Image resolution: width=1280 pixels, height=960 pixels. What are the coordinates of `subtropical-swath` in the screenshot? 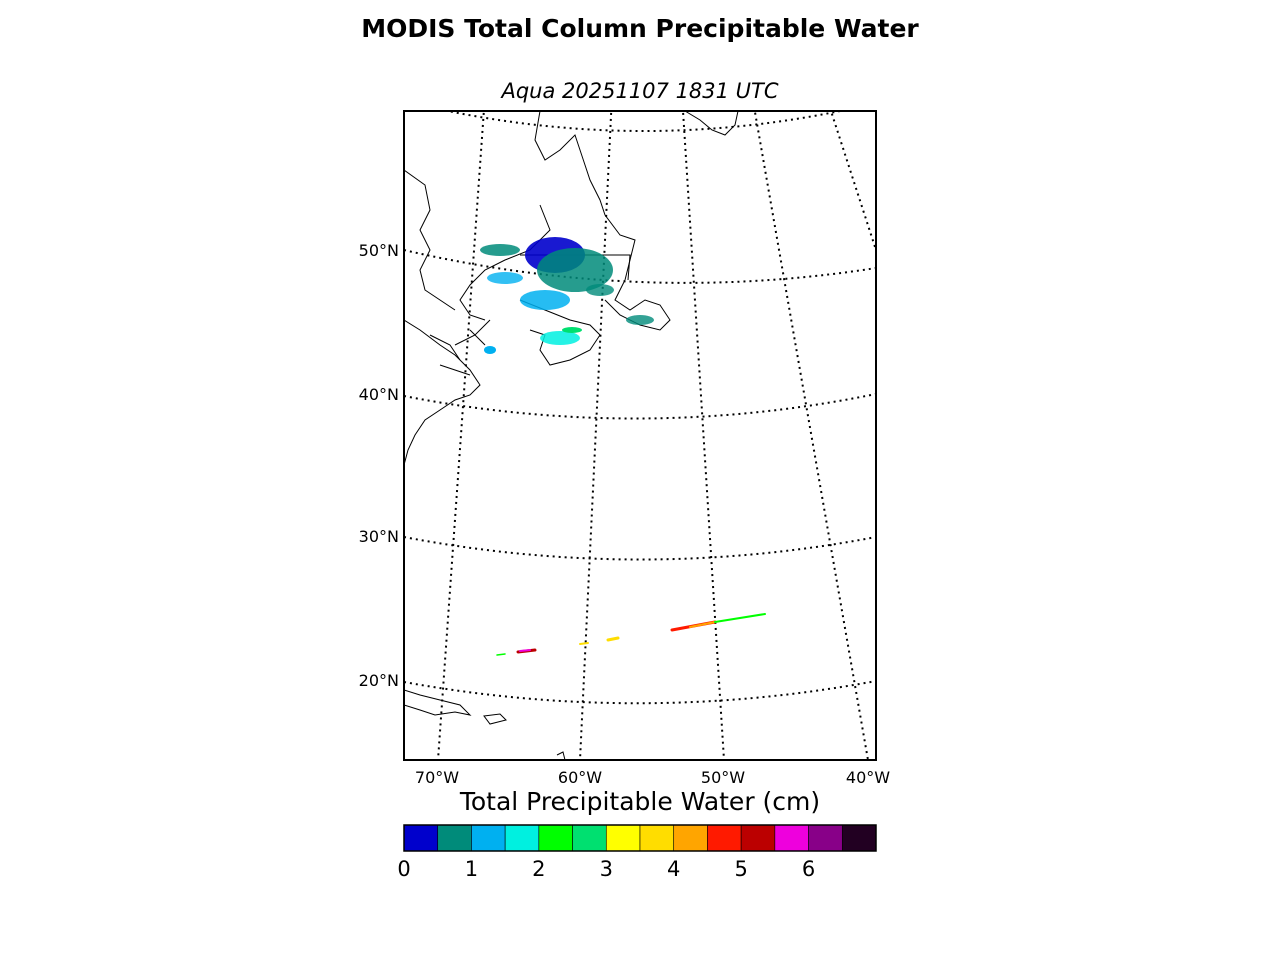 It's located at (631, 634).